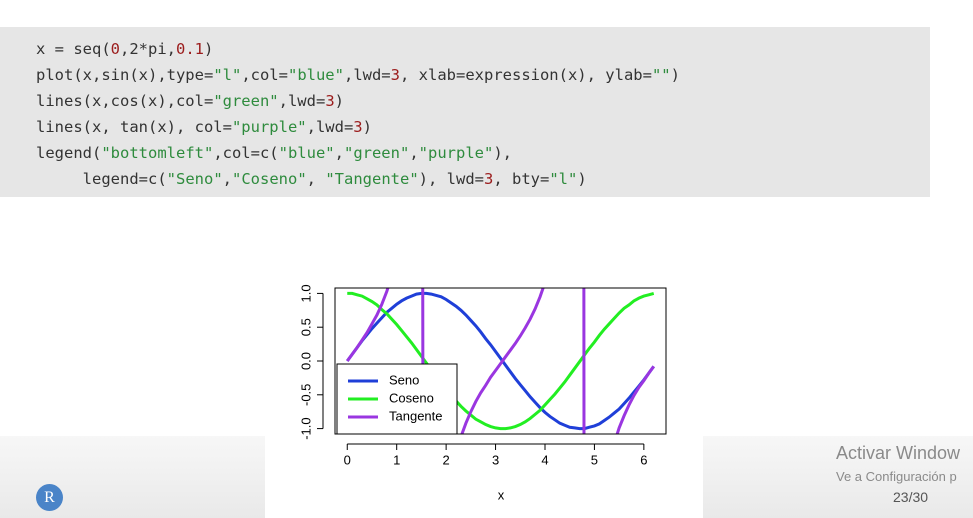 The height and width of the screenshot is (518, 973). Describe the element at coordinates (911, 497) in the screenshot. I see `slide-number: 23/30` at that location.